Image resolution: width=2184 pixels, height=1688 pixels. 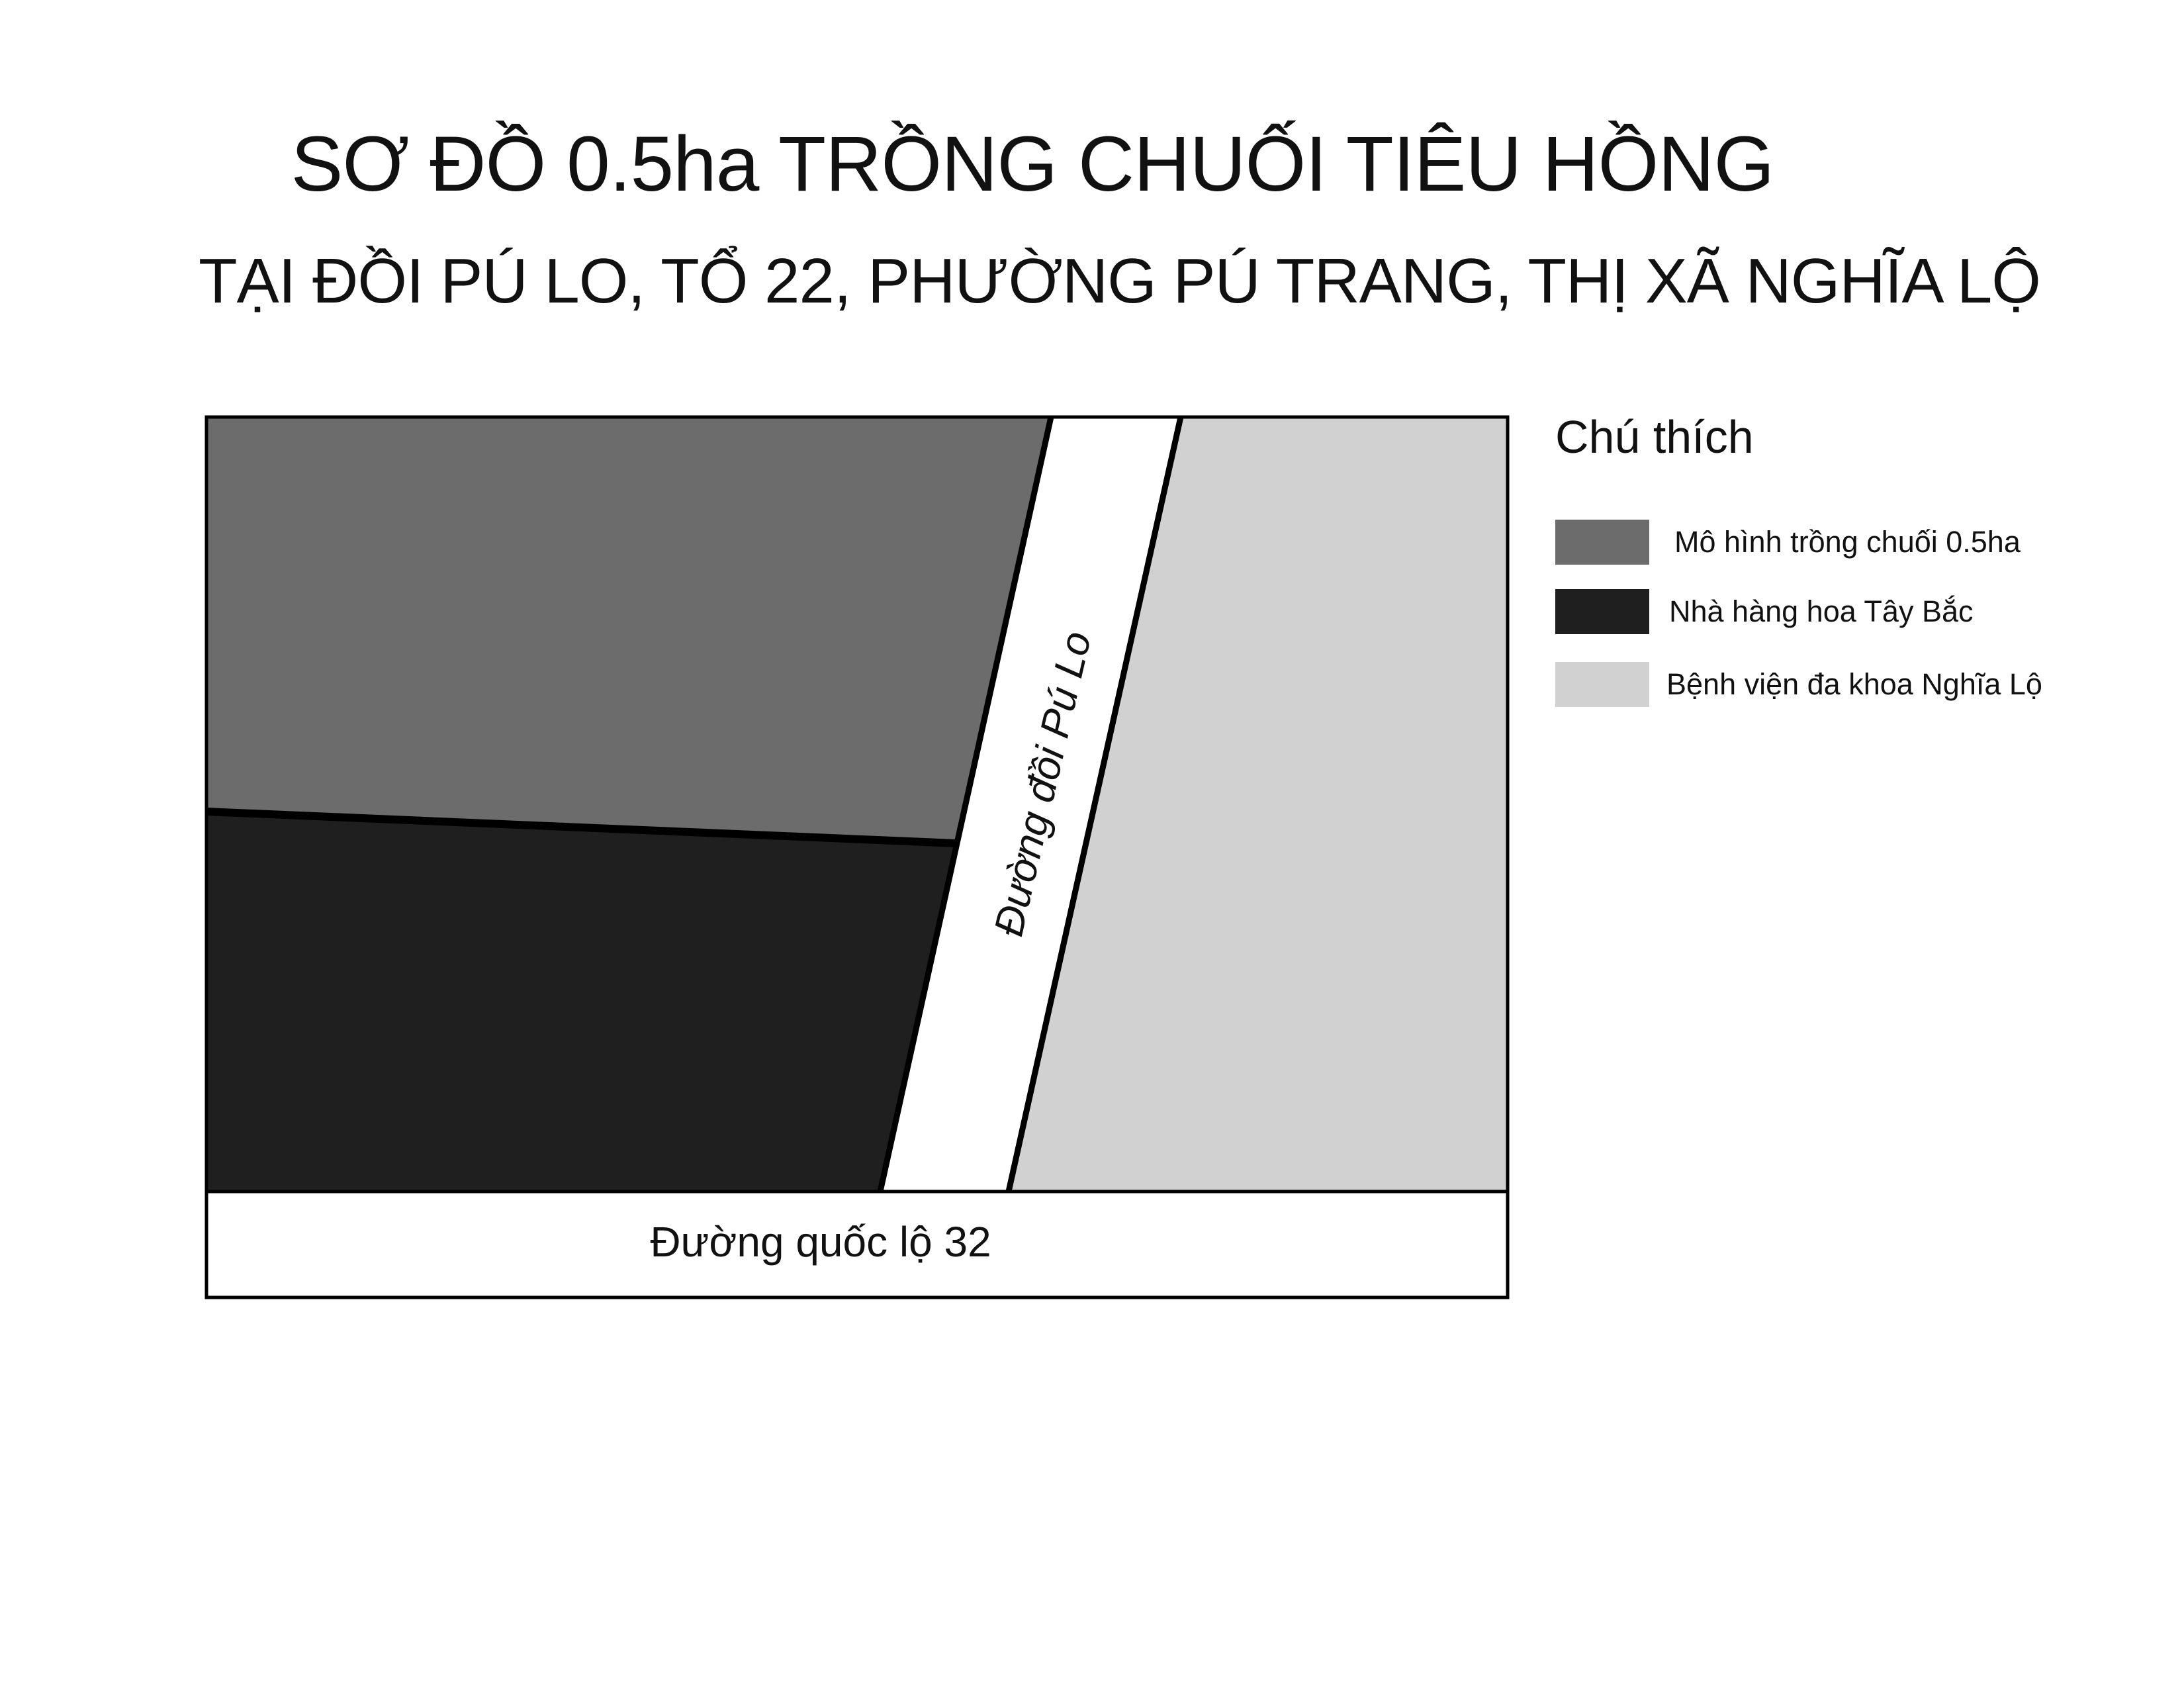 I want to click on legend-swatch-banana, so click(x=1602, y=542).